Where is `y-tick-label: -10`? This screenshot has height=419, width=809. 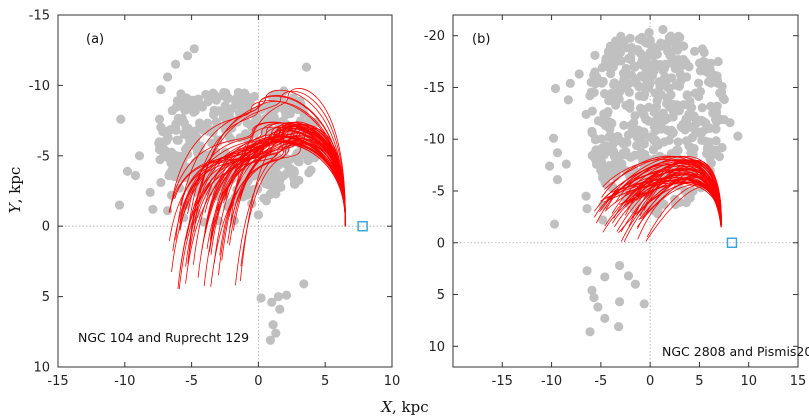
y-tick-label: -10 is located at coordinates (434, 140).